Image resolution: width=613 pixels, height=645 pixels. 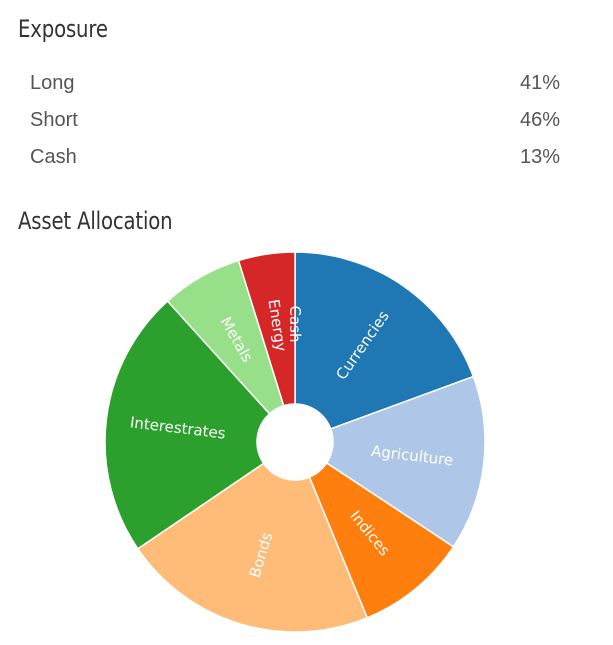 I want to click on exposure-label-cash: Cash, so click(x=53, y=157).